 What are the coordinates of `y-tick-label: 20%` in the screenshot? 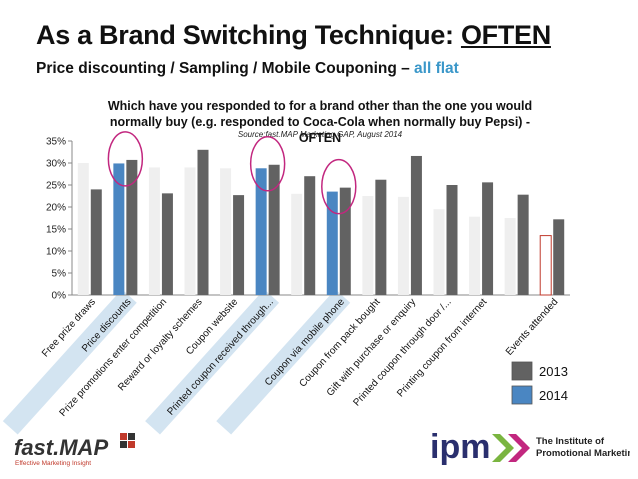 It's located at (56, 208).